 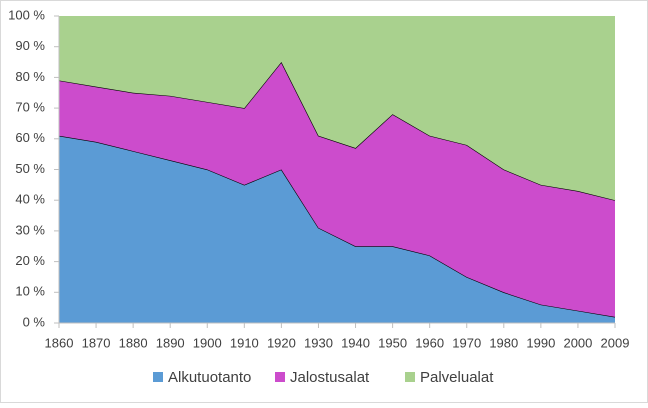 What do you see at coordinates (207, 342) in the screenshot?
I see `x-tick-label: 1900` at bounding box center [207, 342].